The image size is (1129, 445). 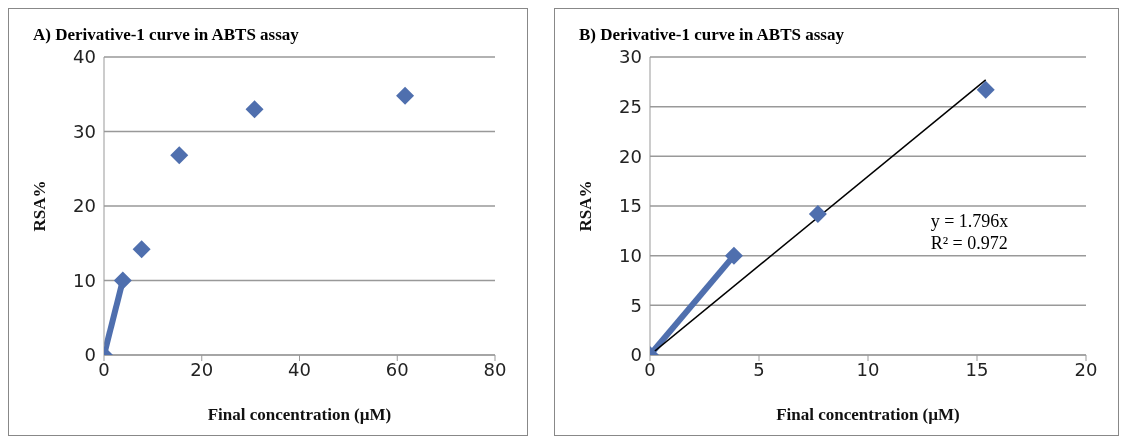 What do you see at coordinates (166, 35) in the screenshot?
I see `chart-title: A) Derivative-1 curve in ABTS assay` at bounding box center [166, 35].